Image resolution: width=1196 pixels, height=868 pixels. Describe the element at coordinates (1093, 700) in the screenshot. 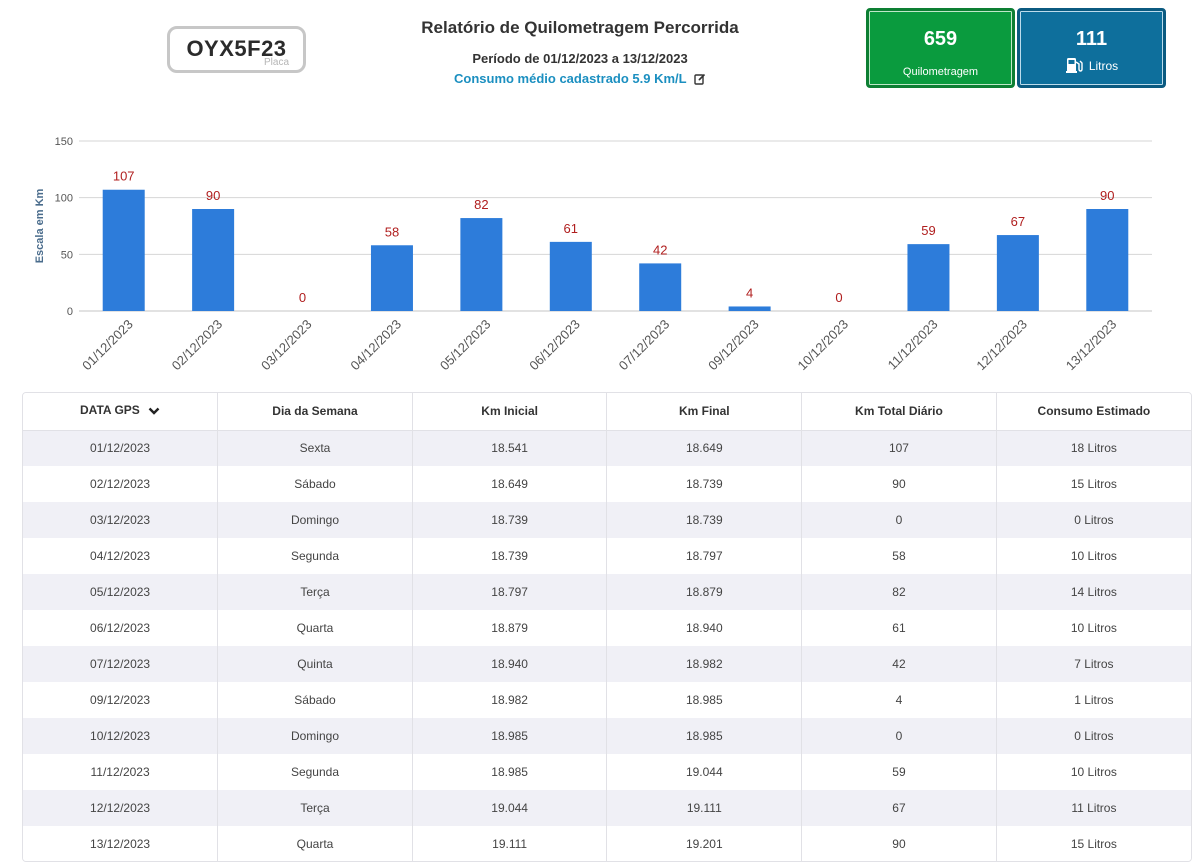

I see `cell-consumption: 1 Litros` at that location.